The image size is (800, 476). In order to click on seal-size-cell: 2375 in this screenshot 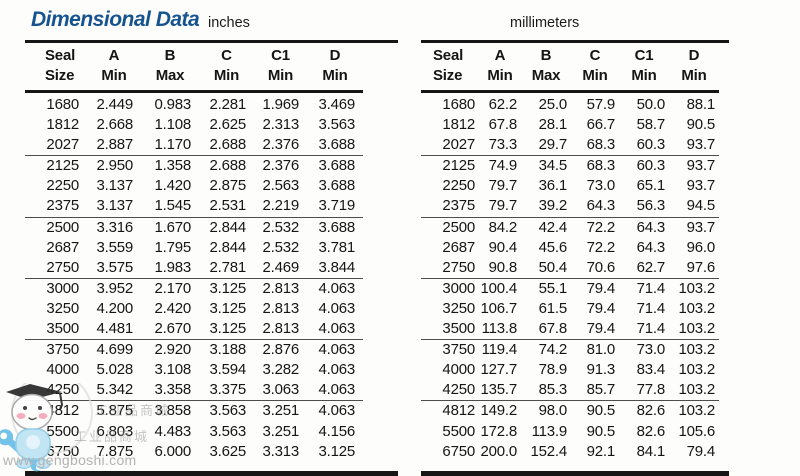, I will do `click(458, 206)`.